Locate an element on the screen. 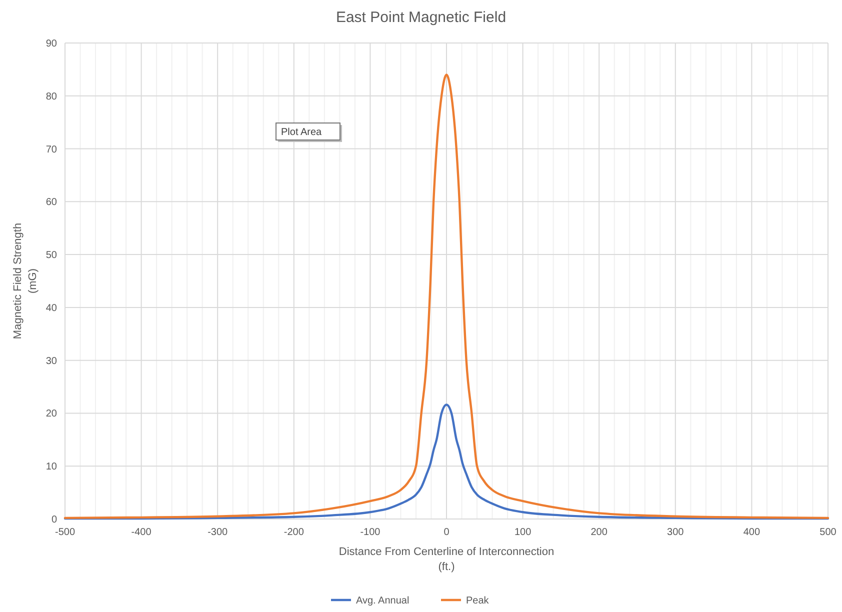 The image size is (842, 612). y-tick-label: 0 is located at coordinates (54, 520).